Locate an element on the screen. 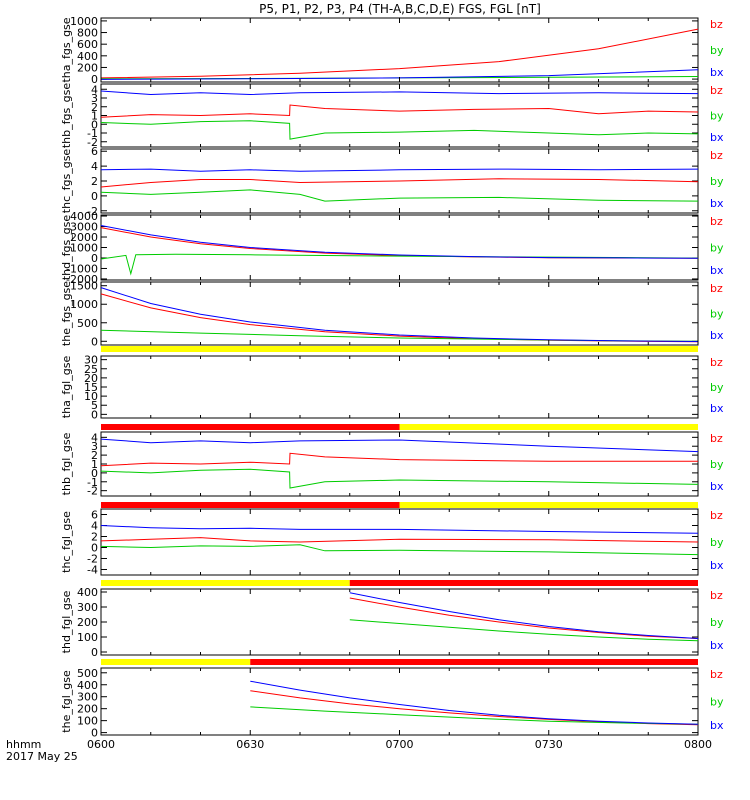 The image size is (750, 800). y-axis-label: thd_fgl_gse is located at coordinates (66, 621).